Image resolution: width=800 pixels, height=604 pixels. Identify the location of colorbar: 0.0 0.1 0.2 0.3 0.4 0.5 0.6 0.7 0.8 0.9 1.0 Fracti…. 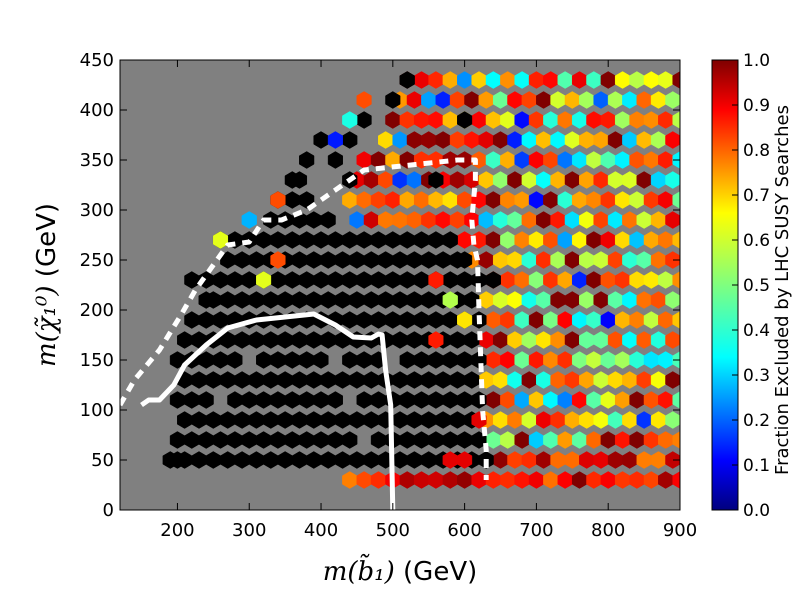
(752, 286).